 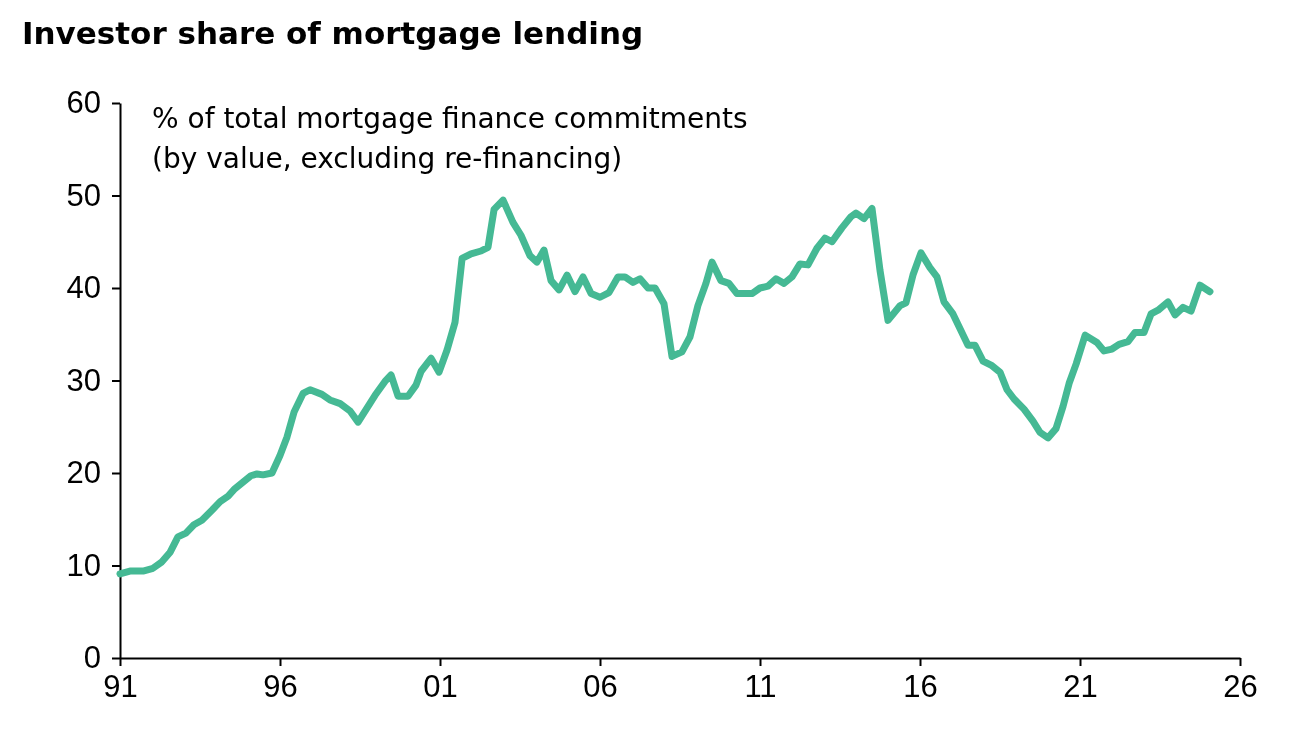 I want to click on y-tick-label: 10, so click(x=83, y=565).